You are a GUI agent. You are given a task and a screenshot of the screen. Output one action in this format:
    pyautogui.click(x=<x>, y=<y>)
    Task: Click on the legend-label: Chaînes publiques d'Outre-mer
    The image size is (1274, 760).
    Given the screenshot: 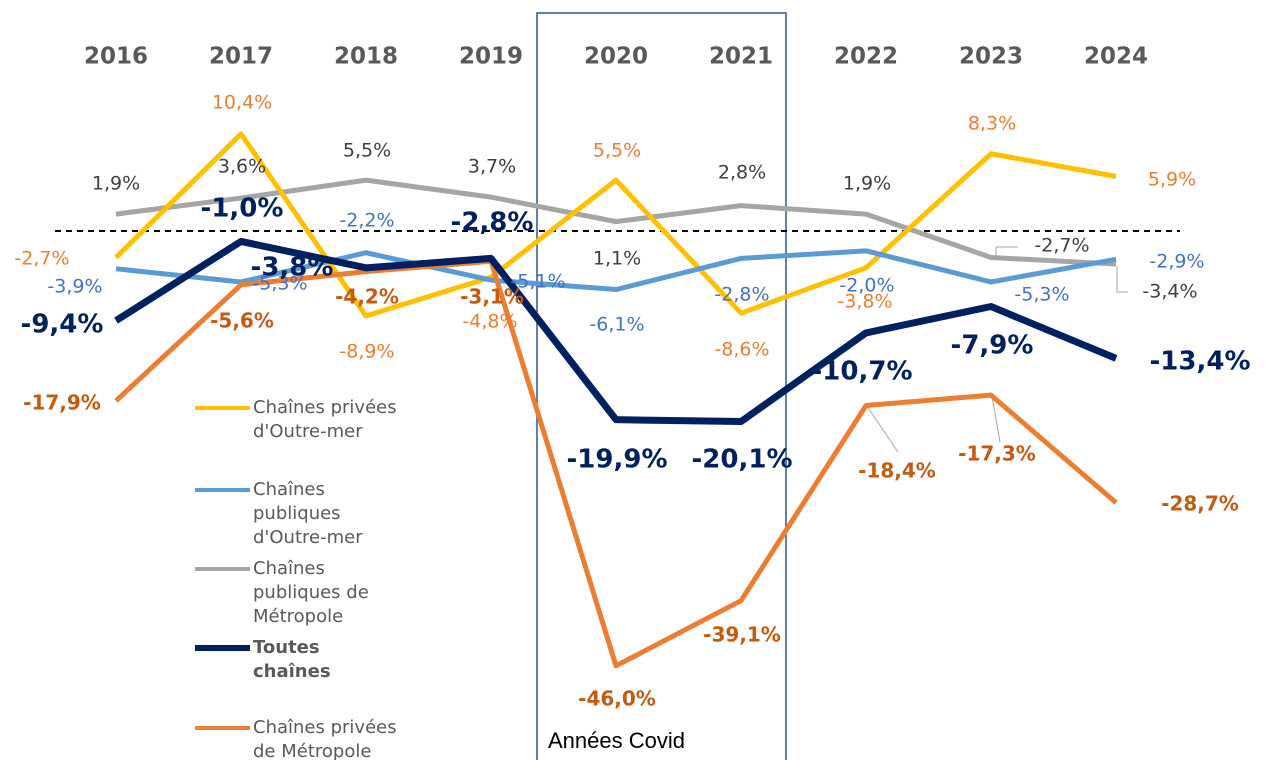 What is the action you would take?
    pyautogui.click(x=308, y=513)
    